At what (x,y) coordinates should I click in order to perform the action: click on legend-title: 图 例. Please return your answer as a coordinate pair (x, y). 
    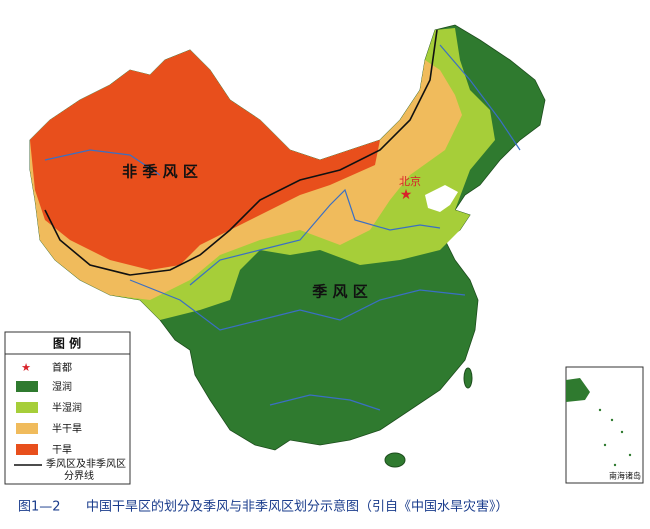
    Looking at the image, I should click on (67, 343).